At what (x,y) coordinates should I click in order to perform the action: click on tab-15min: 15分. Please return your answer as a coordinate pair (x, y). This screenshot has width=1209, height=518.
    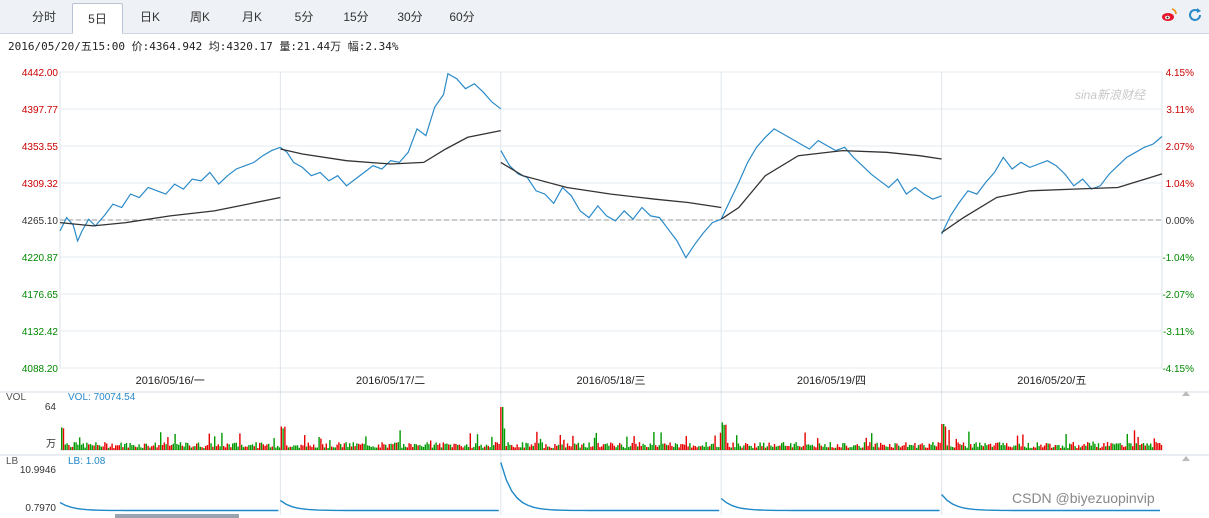
    Looking at the image, I should click on (356, 17).